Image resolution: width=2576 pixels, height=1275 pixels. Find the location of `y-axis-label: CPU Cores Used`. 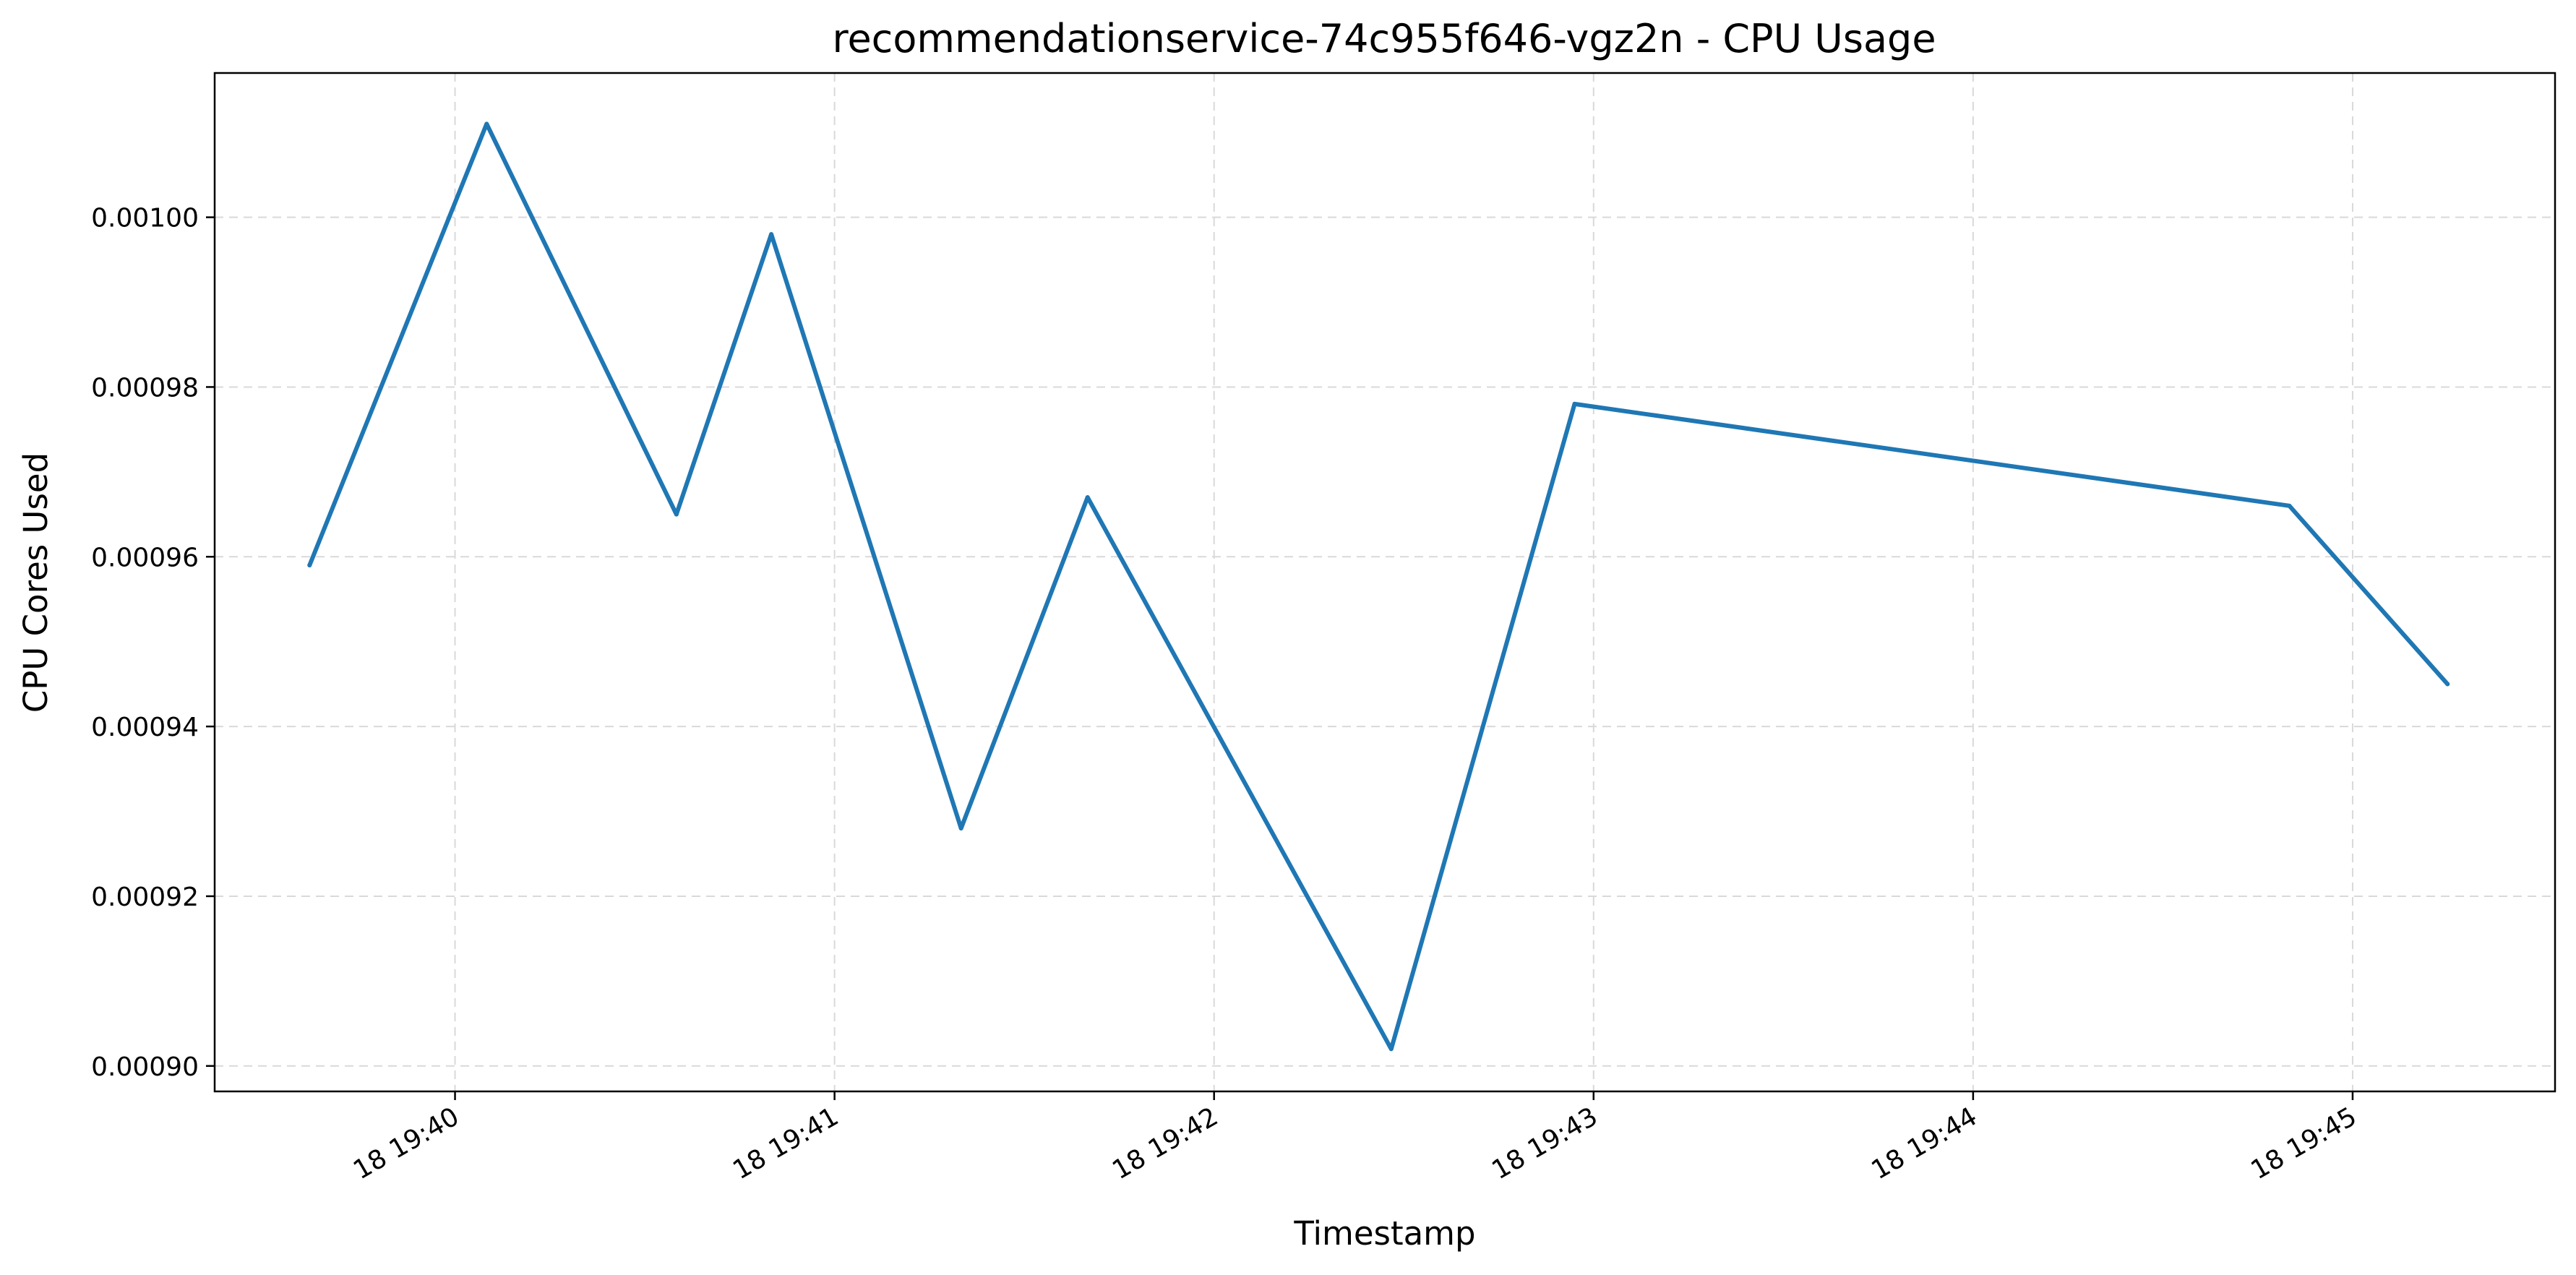

y-axis-label: CPU Cores Used is located at coordinates (36, 582).